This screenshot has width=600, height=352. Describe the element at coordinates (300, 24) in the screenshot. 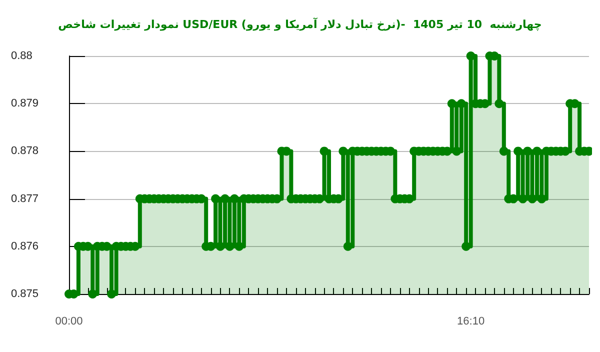

I see `chart-title: نمودار تغییرات شاخص USD/EUR (نرخ تبادل دلار آمریکا و یورو)- چهارشنبه 10 تیر 1405` at that location.